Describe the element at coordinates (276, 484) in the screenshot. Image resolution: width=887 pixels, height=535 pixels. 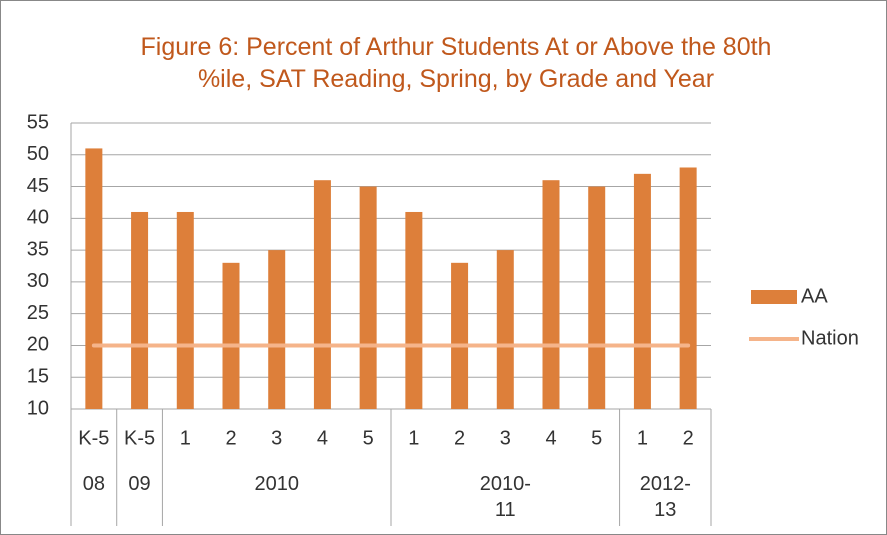
I see `group-label: 2010` at that location.